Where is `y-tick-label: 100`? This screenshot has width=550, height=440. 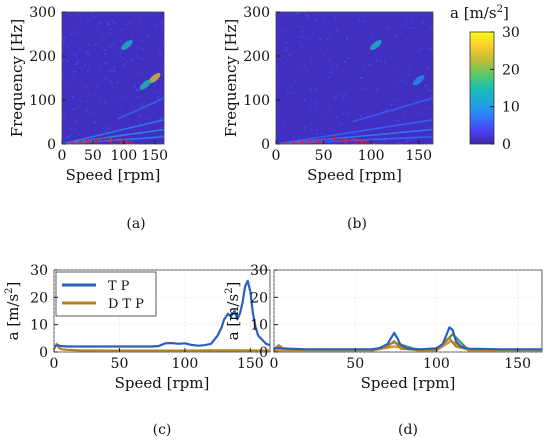
y-tick-label: 100 is located at coordinates (42, 101).